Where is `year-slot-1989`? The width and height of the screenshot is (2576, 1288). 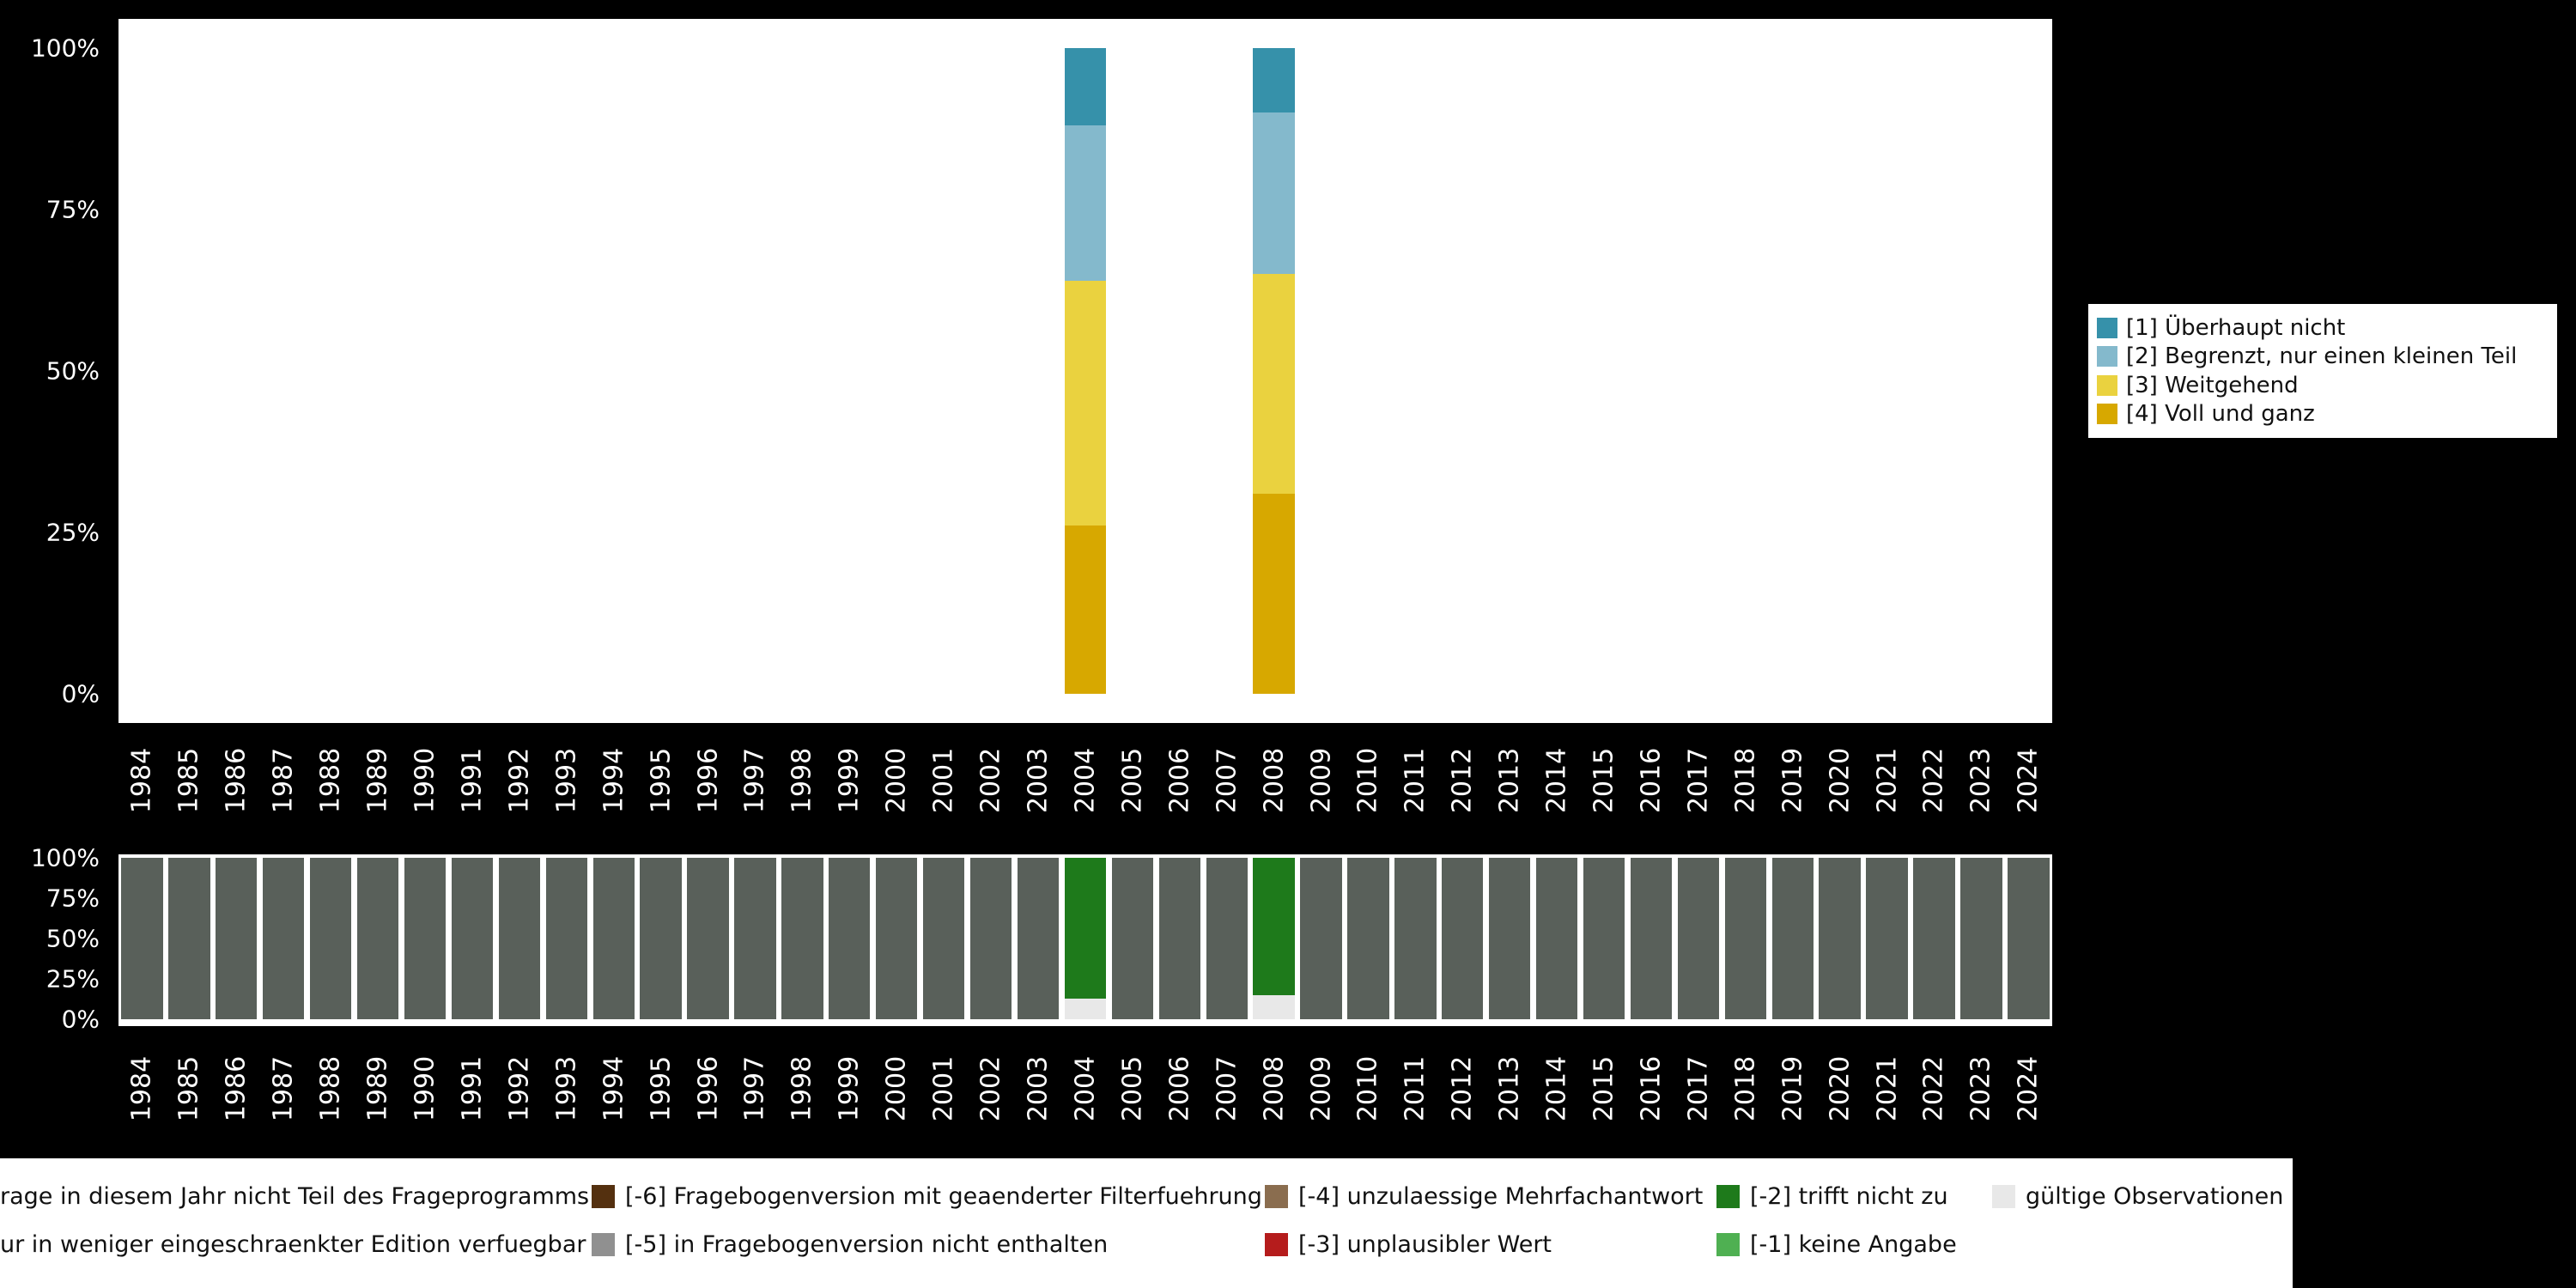
year-slot-1989 is located at coordinates (378, 371).